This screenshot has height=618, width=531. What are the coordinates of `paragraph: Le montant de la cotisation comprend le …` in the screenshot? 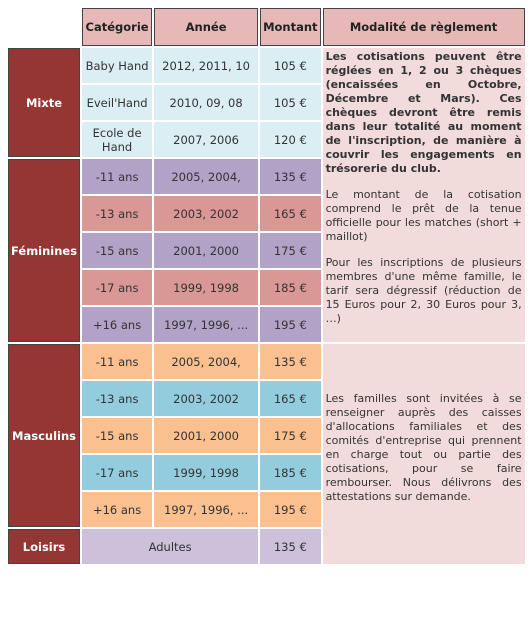 It's located at (423, 215).